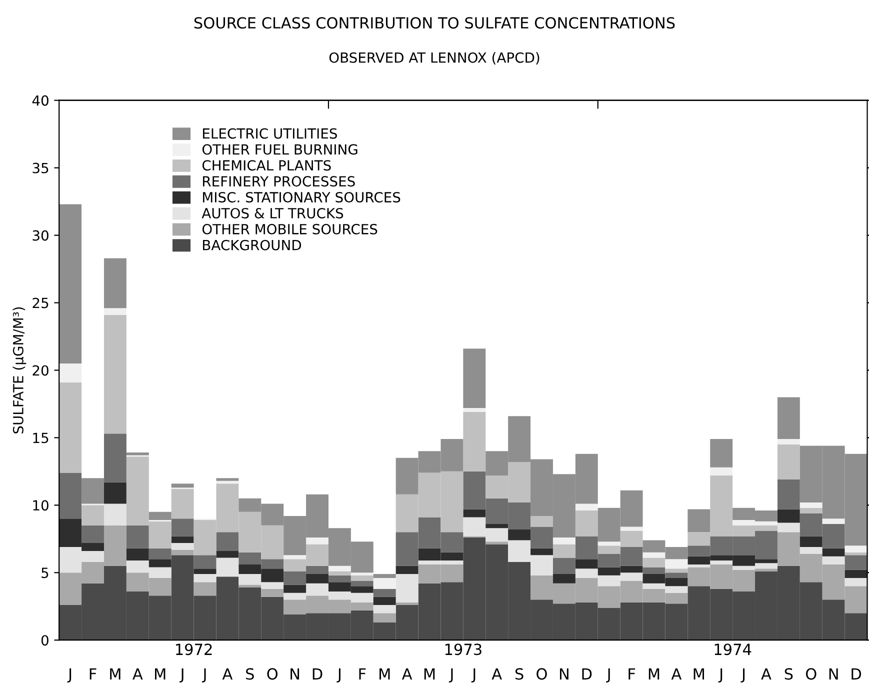  What do you see at coordinates (40, 168) in the screenshot?
I see `y-tick-label: 35` at bounding box center [40, 168].